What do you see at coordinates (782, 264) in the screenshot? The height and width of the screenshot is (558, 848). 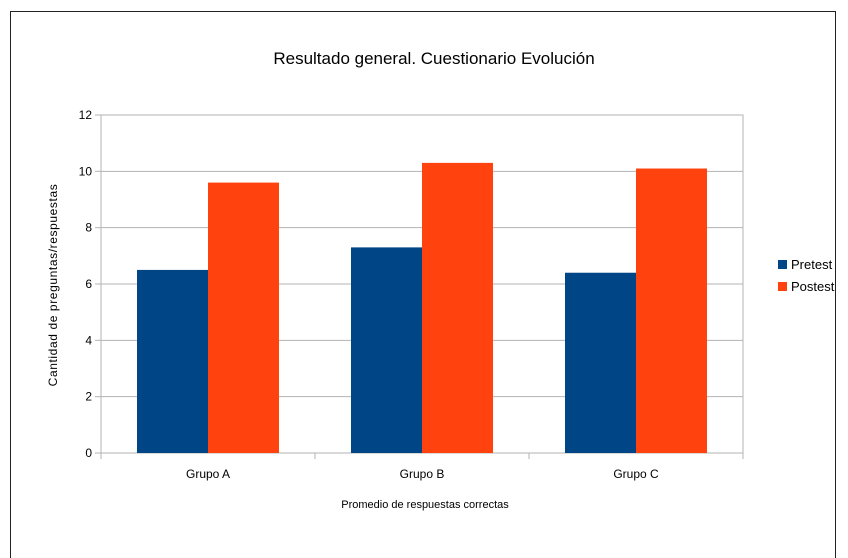 I see `legend-swatch-pretest` at bounding box center [782, 264].